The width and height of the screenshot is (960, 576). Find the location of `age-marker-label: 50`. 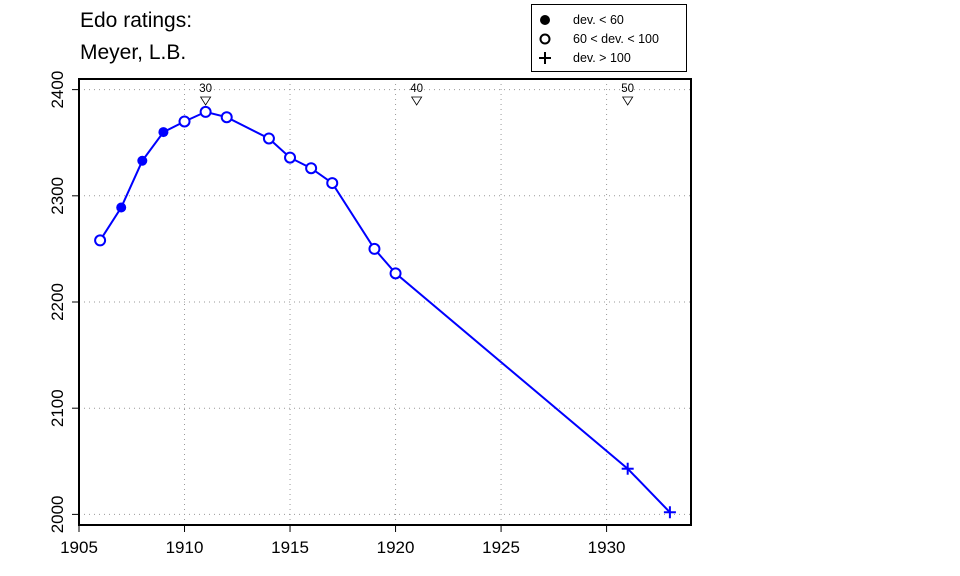

age-marker-label: 50 is located at coordinates (627, 89).